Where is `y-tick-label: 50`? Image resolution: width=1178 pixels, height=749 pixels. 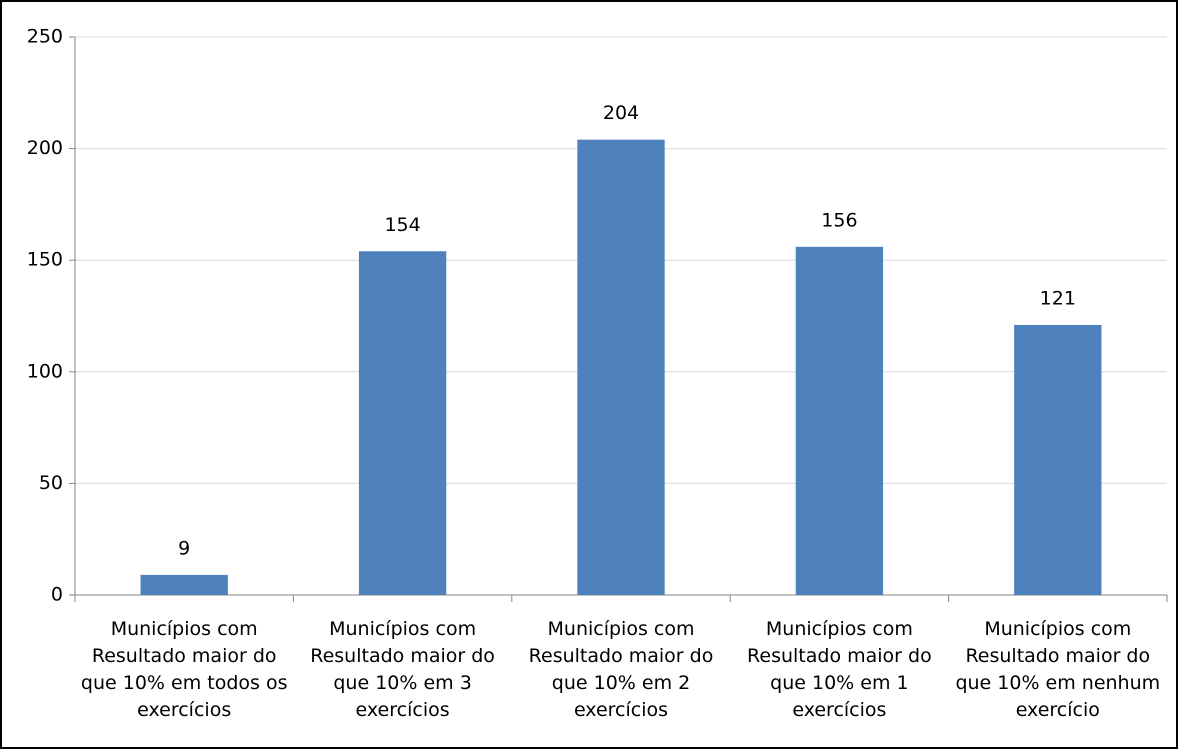
y-tick-label: 50 is located at coordinates (51, 483).